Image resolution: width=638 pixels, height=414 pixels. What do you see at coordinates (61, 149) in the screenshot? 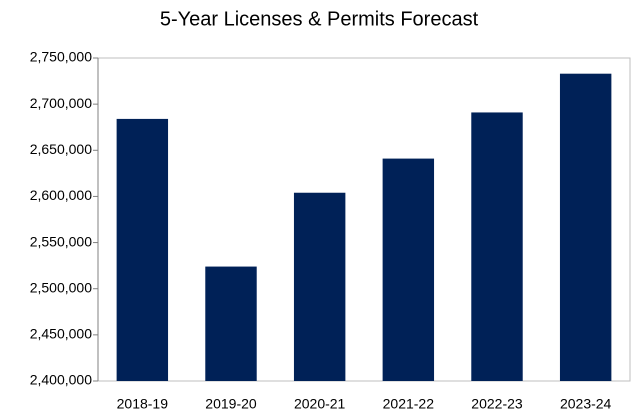
I see `y-tick-label: 2,650,000` at bounding box center [61, 149].